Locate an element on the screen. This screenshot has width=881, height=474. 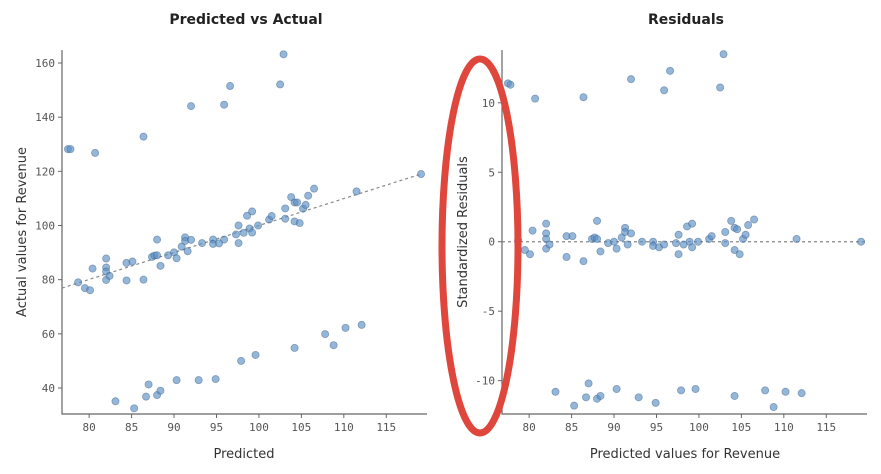
x-tick-label: 90 is located at coordinates (173, 427).